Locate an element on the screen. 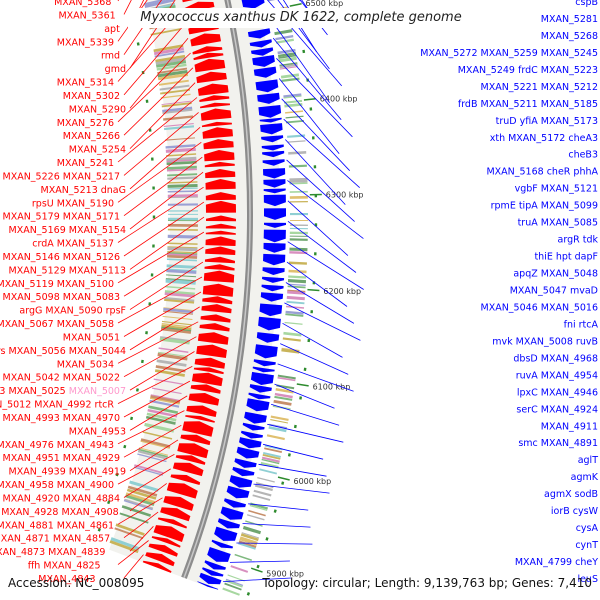 Image resolution: width=600 pixels, height=600 pixels. left-gene-label: MXAN_5051 is located at coordinates (91, 338).